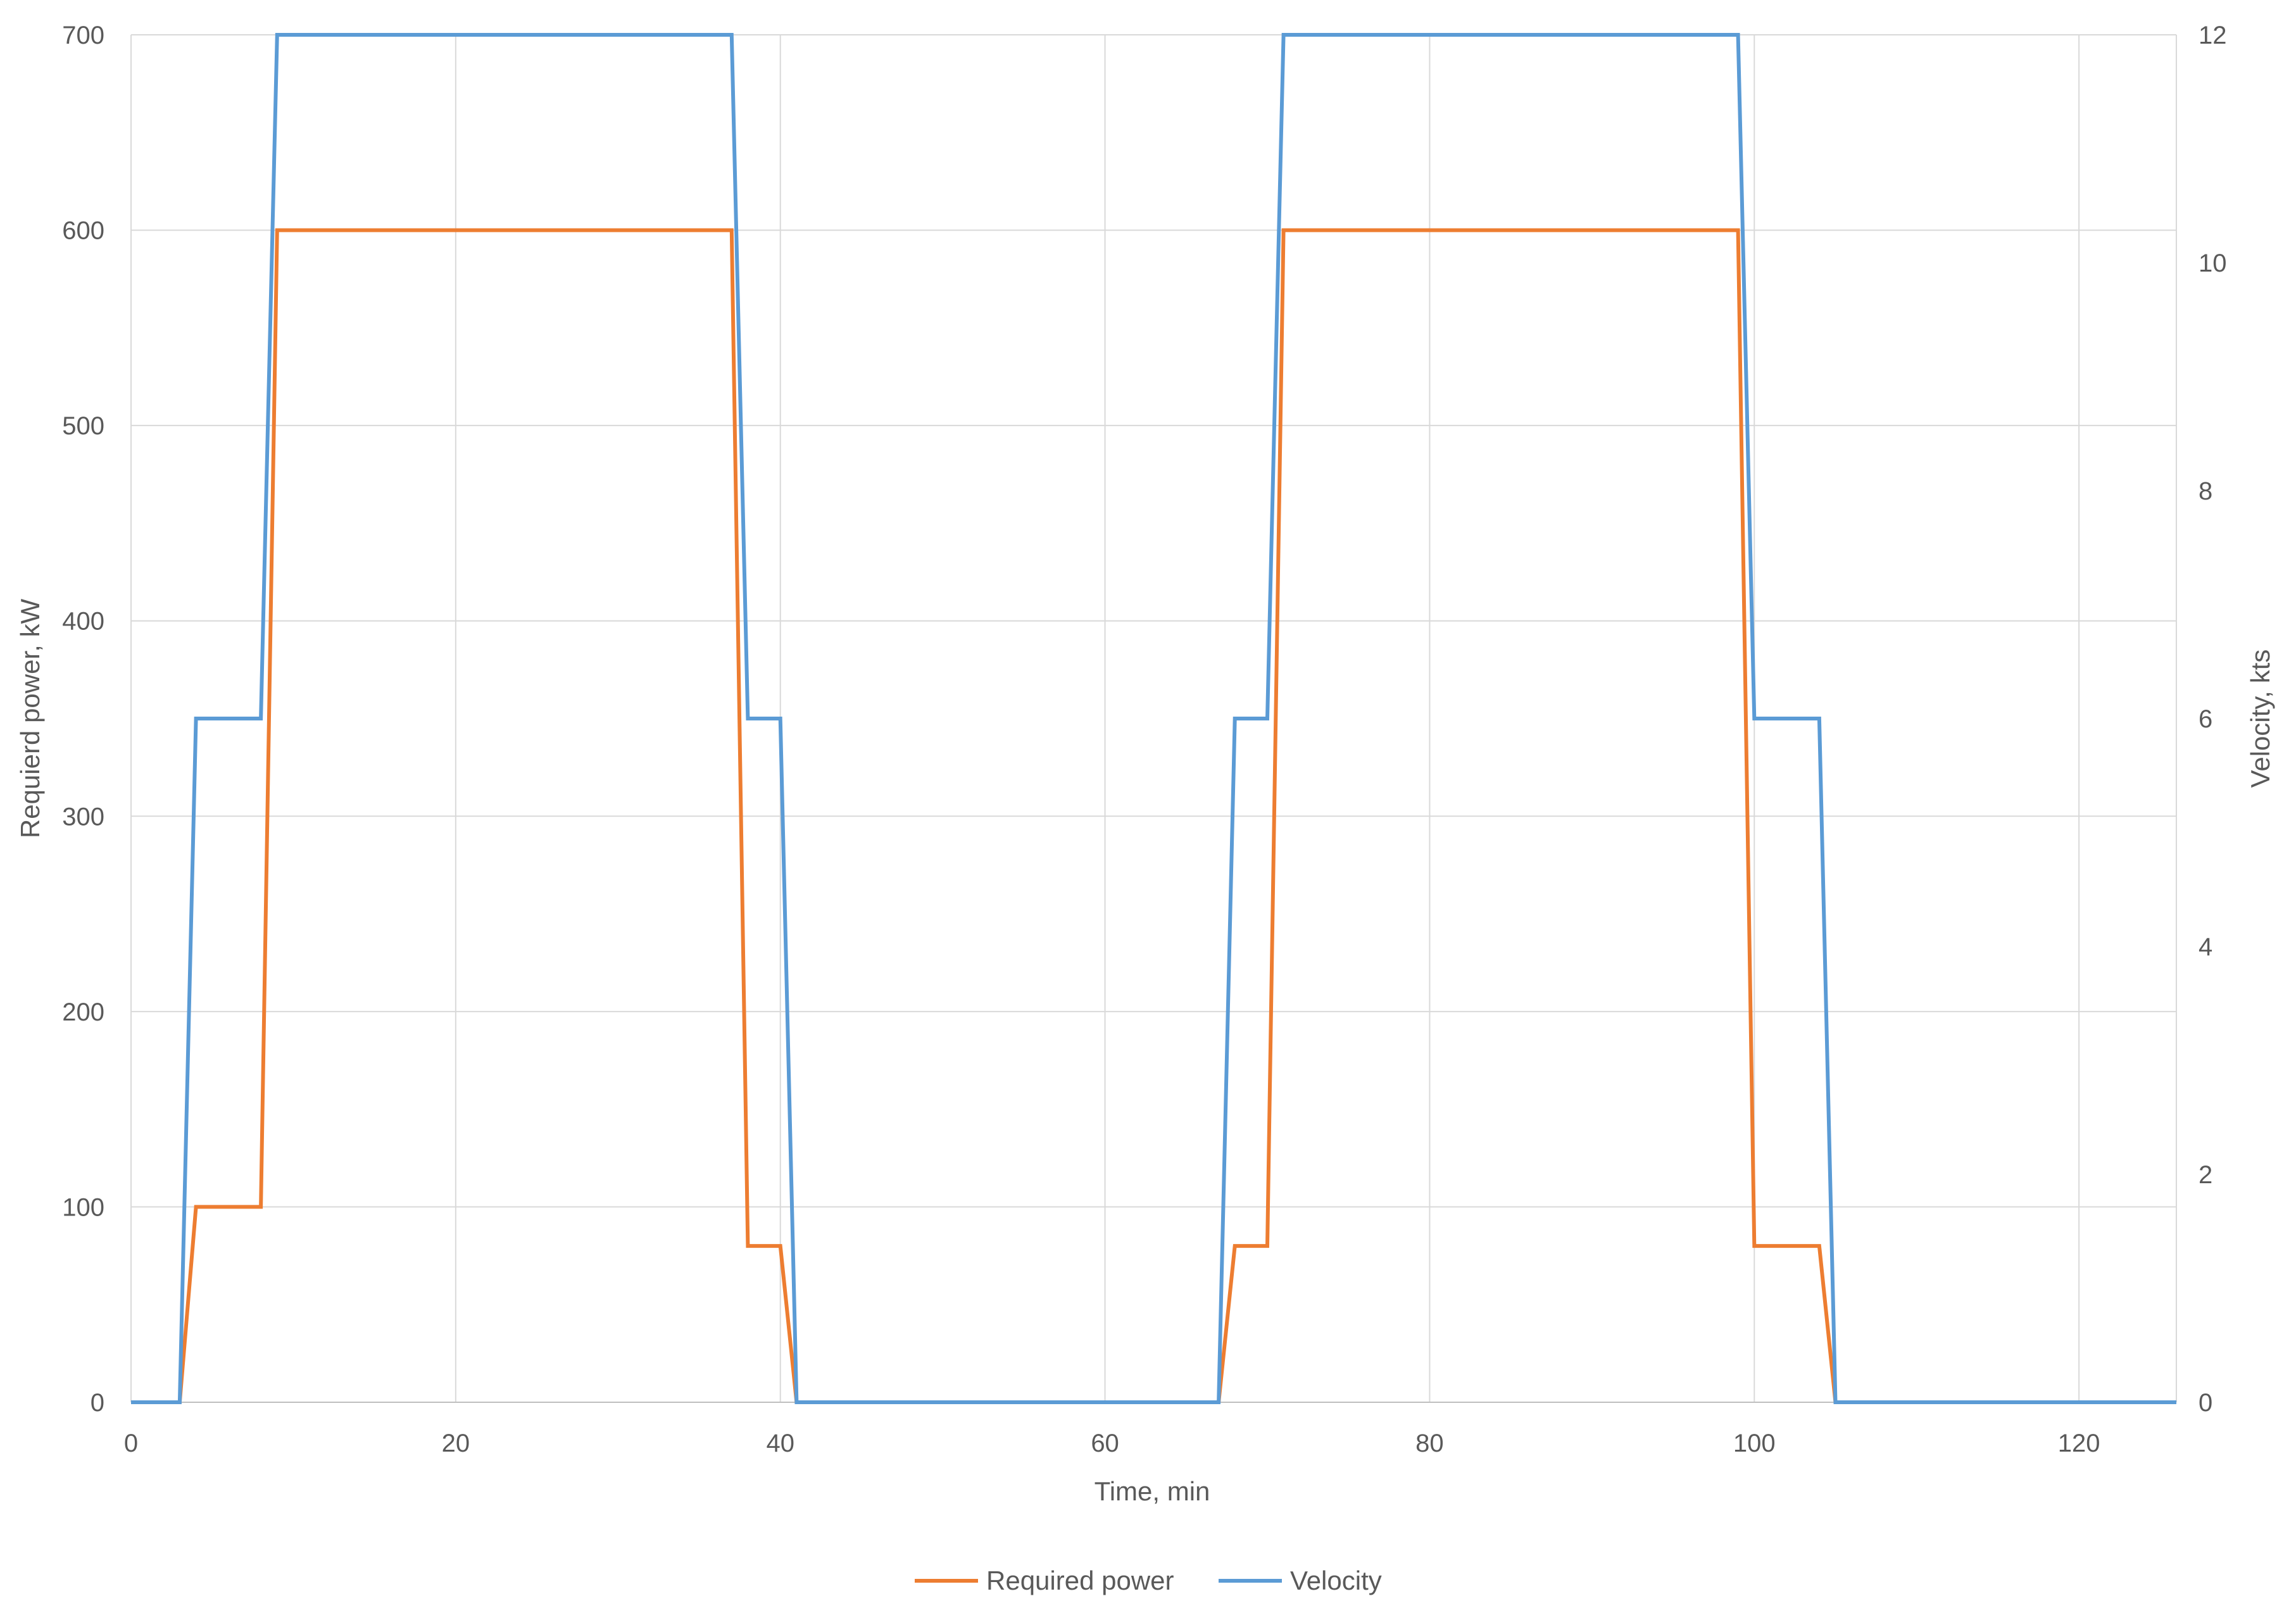 The height and width of the screenshot is (1608, 2296). I want to click on left-axis-tick-label: 700, so click(83, 35).